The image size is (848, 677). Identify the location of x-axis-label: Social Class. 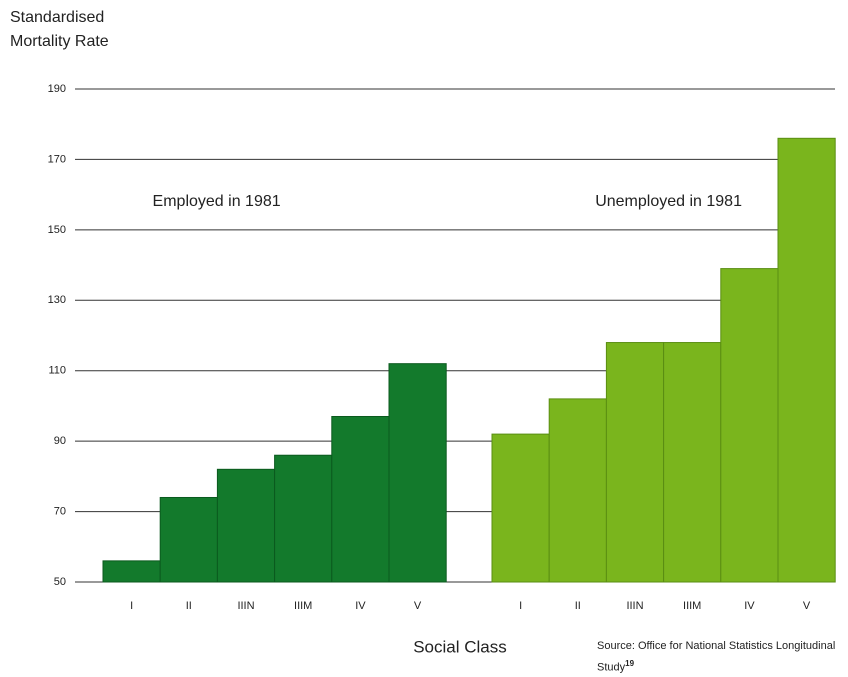
(460, 646).